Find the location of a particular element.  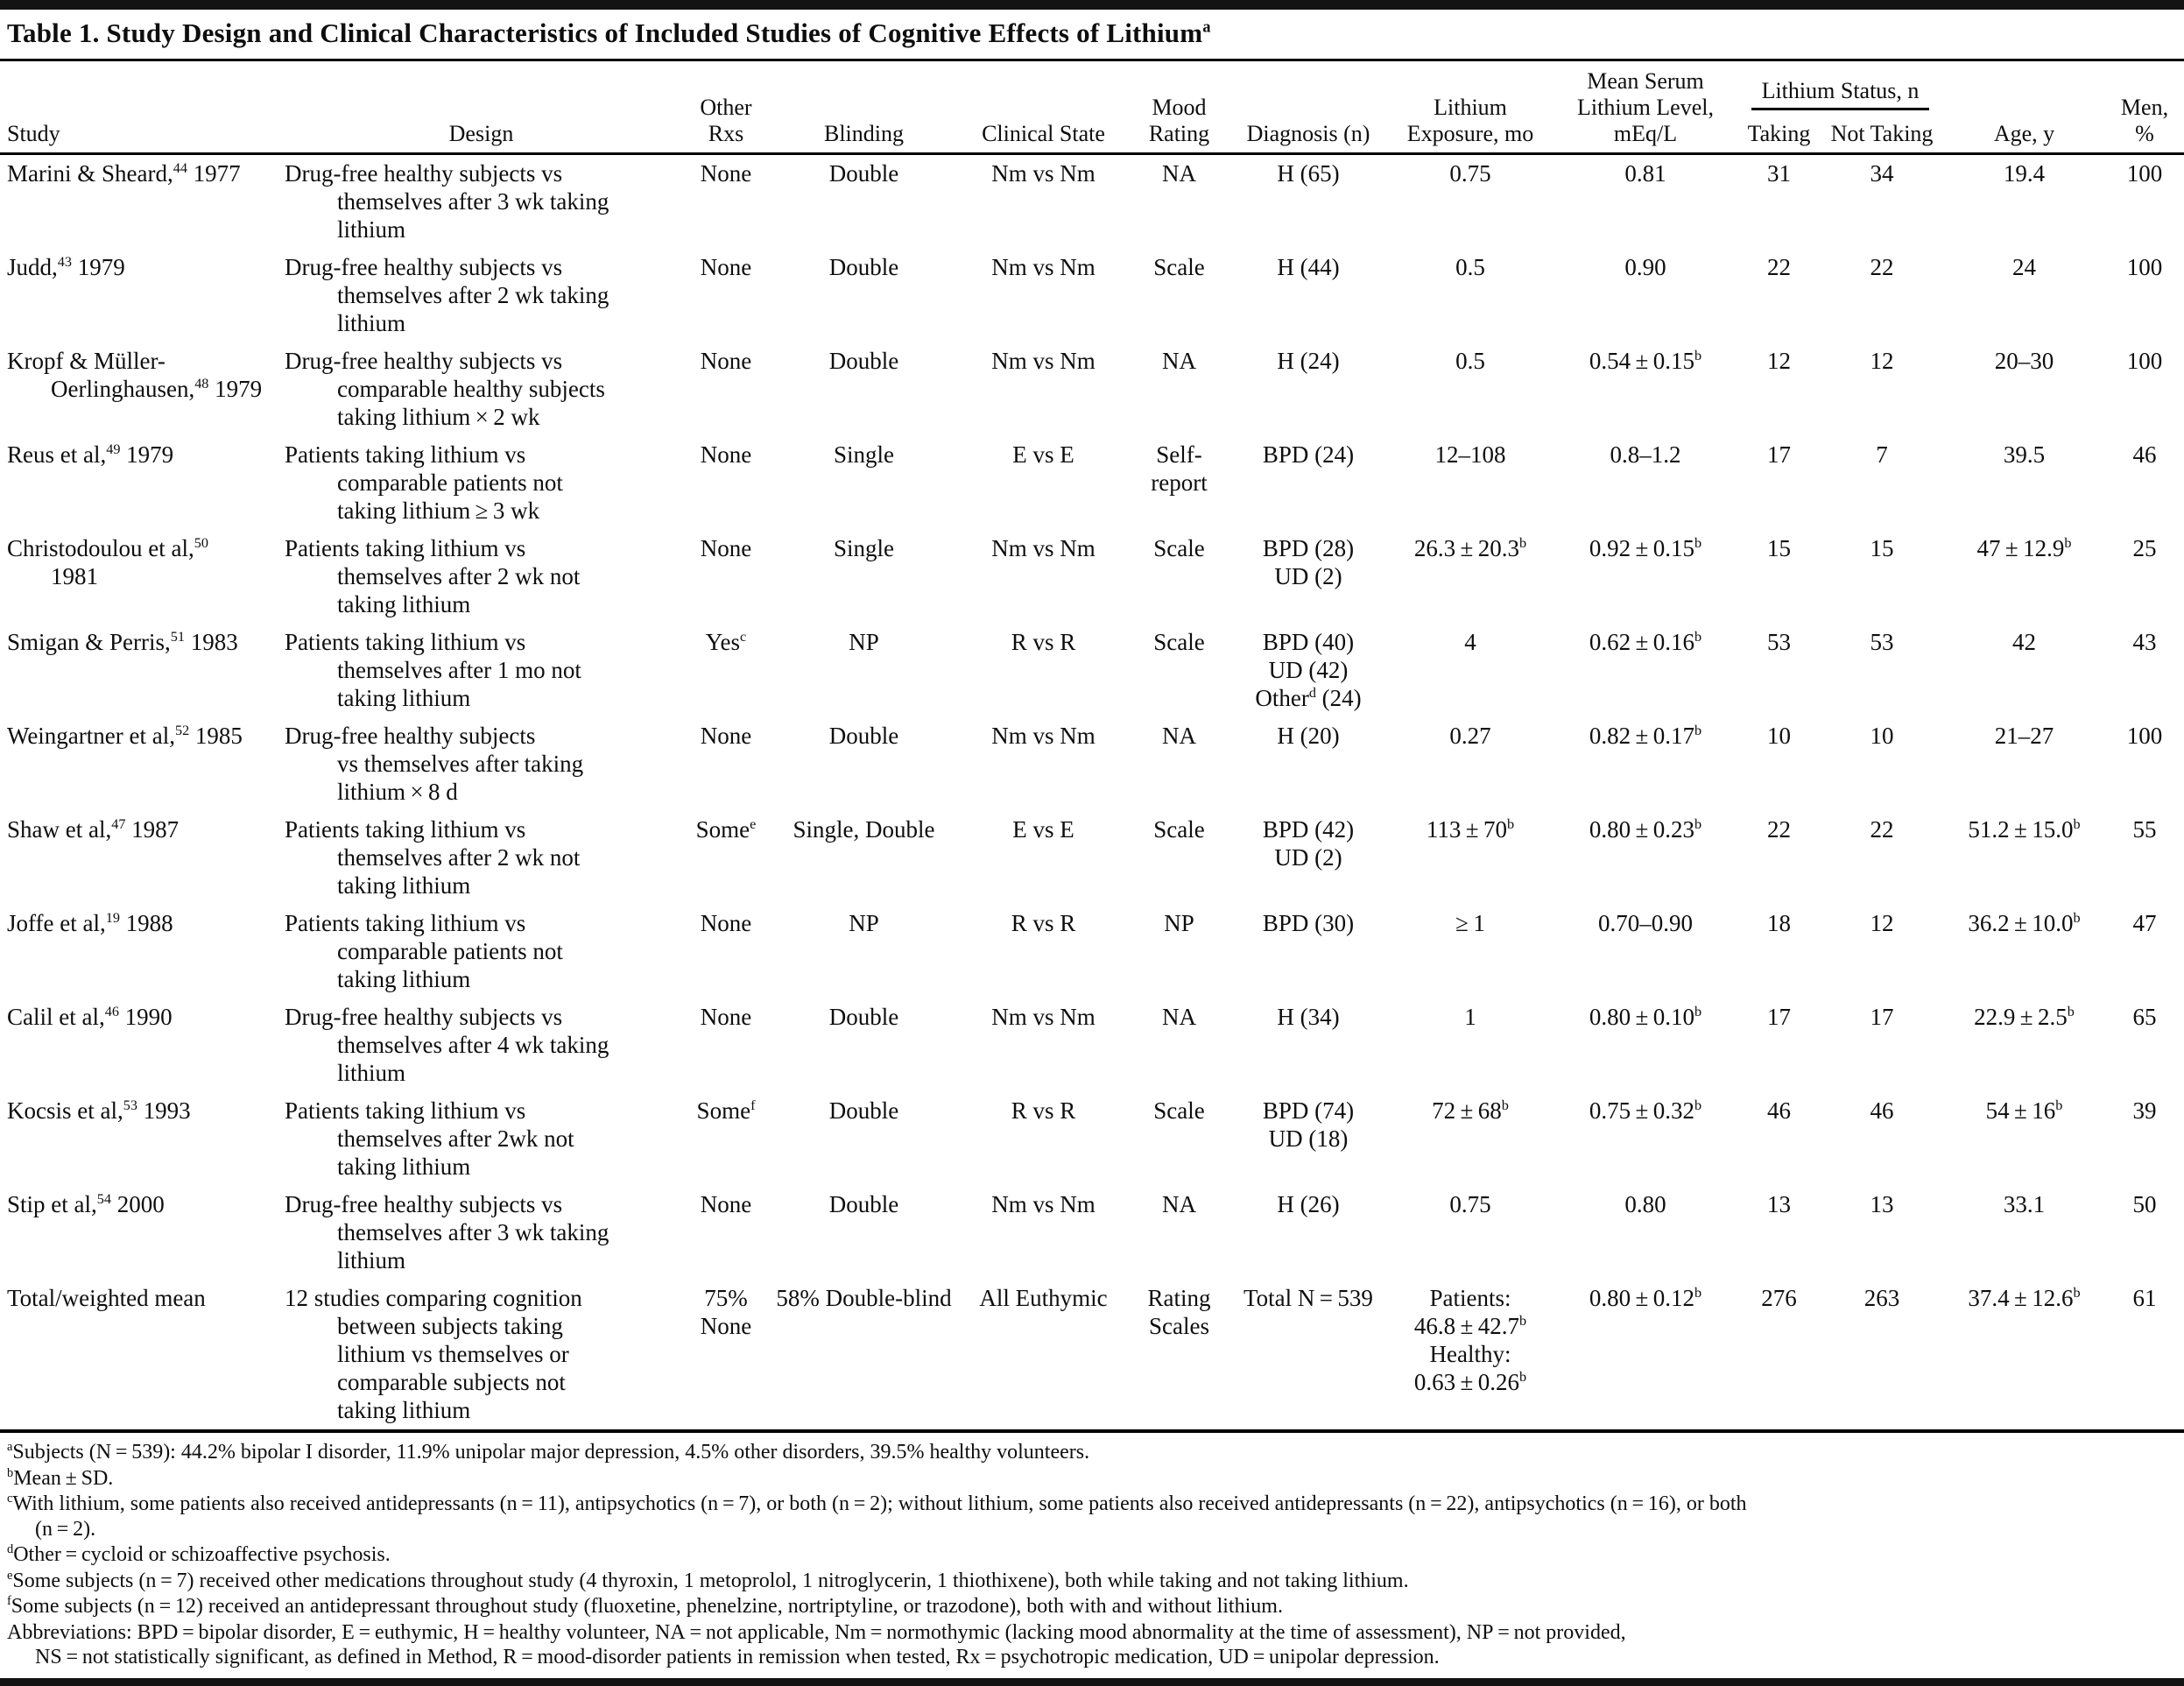

cell-study: Smigan & Perris,51 1983 is located at coordinates (122, 642).